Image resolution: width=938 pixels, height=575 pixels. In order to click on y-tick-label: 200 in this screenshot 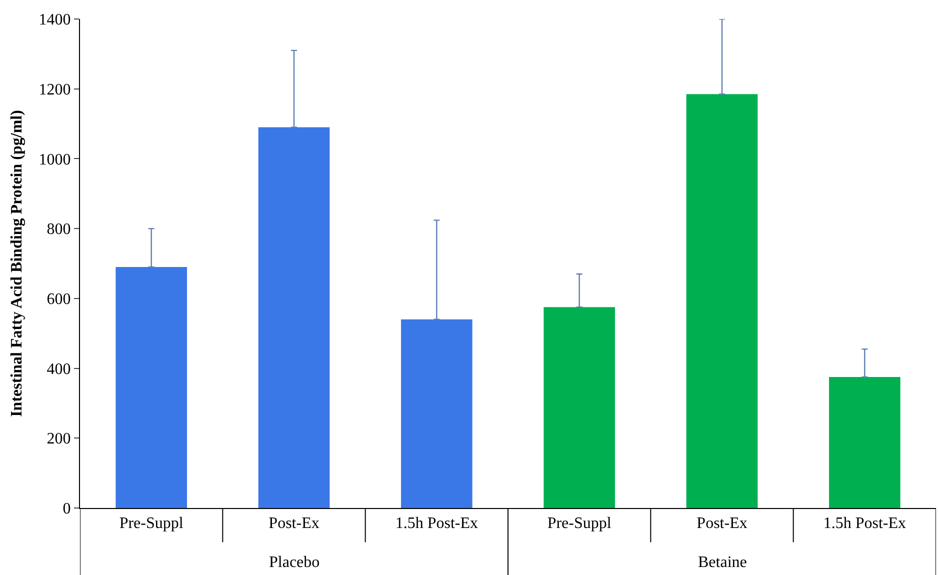, I will do `click(58, 439)`.